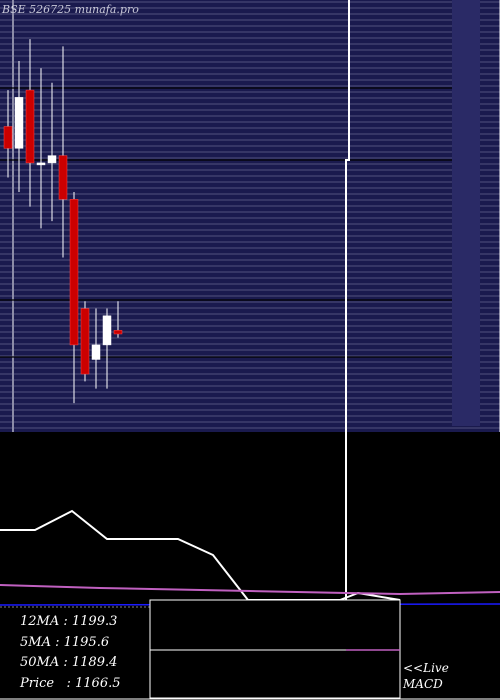 The image size is (500, 700). Describe the element at coordinates (426, 676) in the screenshot. I see `live-macd-link: <<Live MACD` at that location.